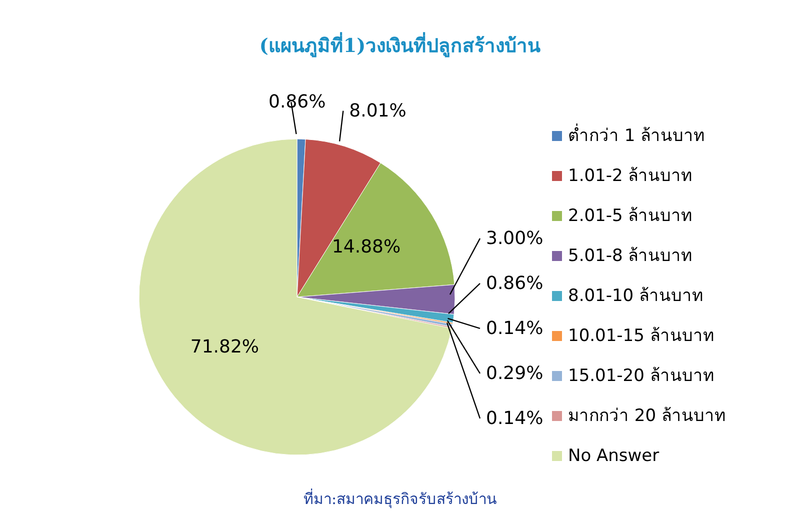 The image size is (800, 531). What do you see at coordinates (515, 238) in the screenshot?
I see `data-label: 3.00%` at bounding box center [515, 238].